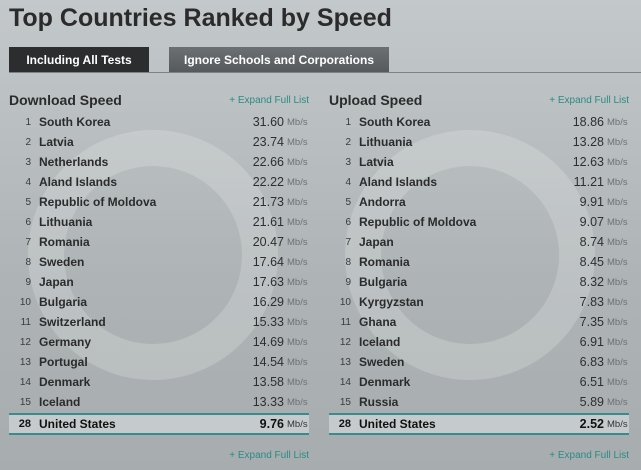 The image size is (641, 470). What do you see at coordinates (159, 282) in the screenshot?
I see `table-row: 9 Japan 17.63 Mb/s` at bounding box center [159, 282].